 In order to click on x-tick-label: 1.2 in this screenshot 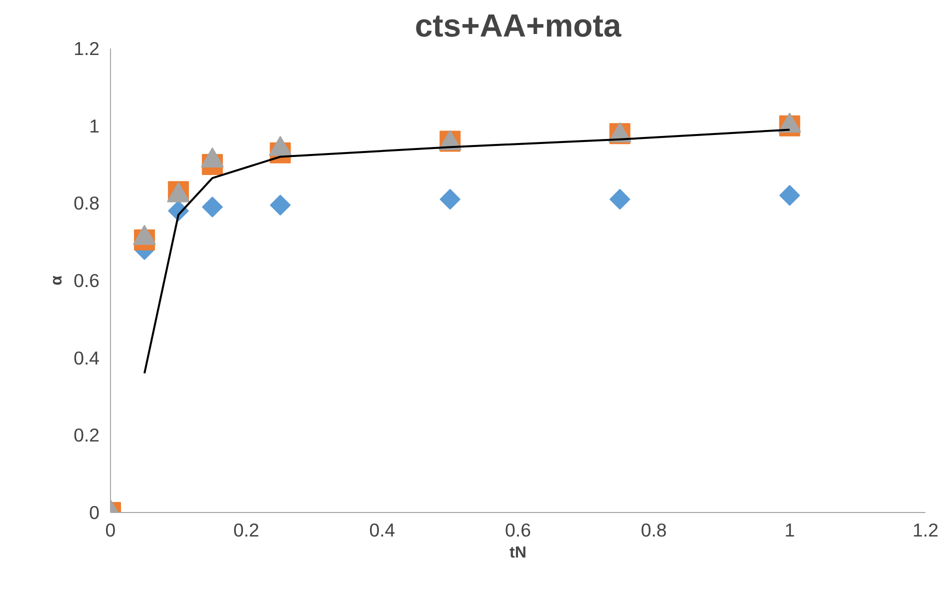, I will do `click(925, 530)`.